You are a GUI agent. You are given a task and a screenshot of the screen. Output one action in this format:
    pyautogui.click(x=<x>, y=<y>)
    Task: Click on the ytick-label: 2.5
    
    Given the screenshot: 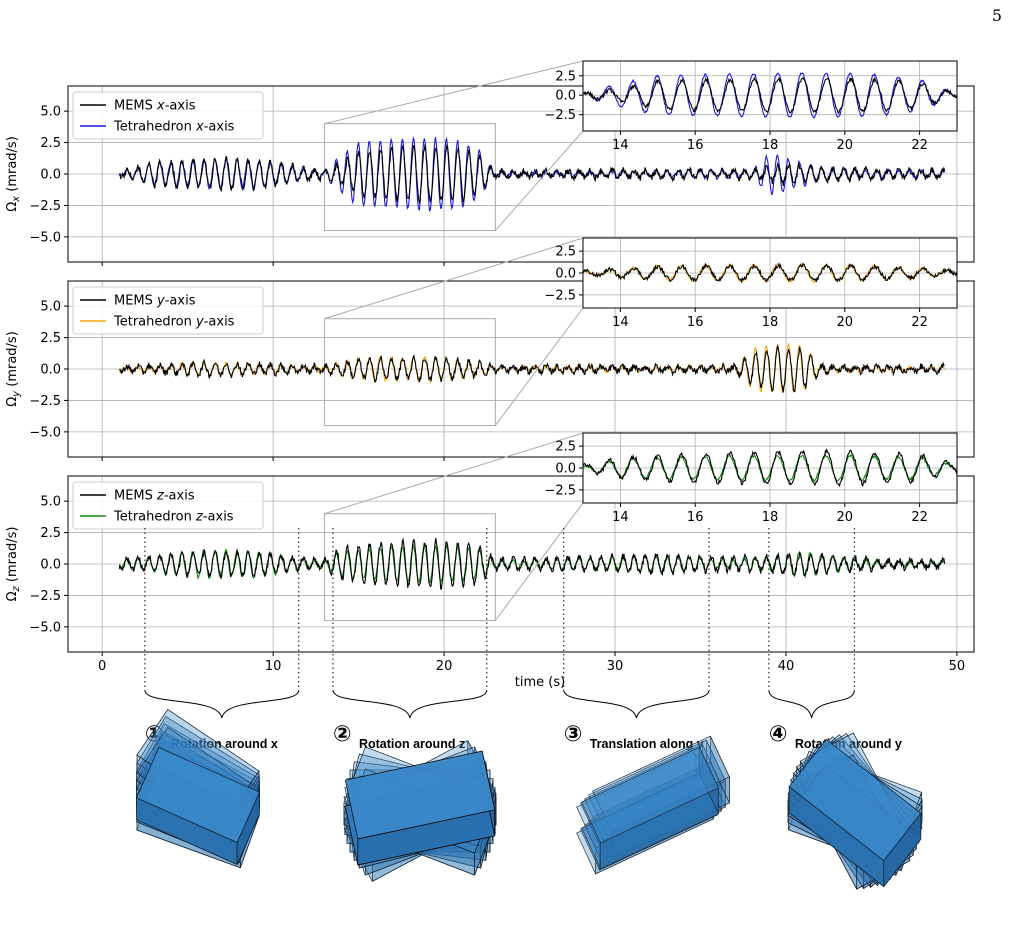 What is the action you would take?
    pyautogui.click(x=50, y=533)
    